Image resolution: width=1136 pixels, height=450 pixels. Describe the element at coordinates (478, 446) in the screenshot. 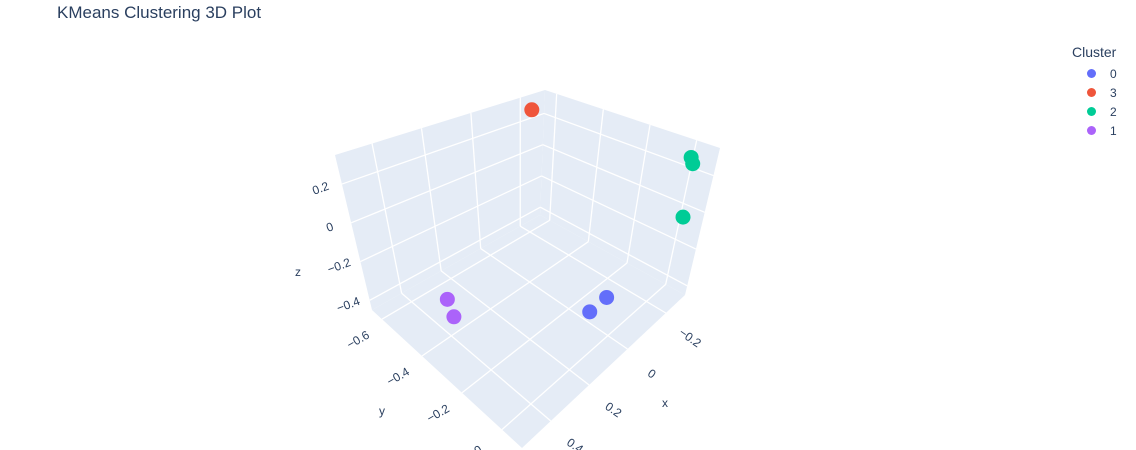

I see `y-tick-label: 0` at that location.